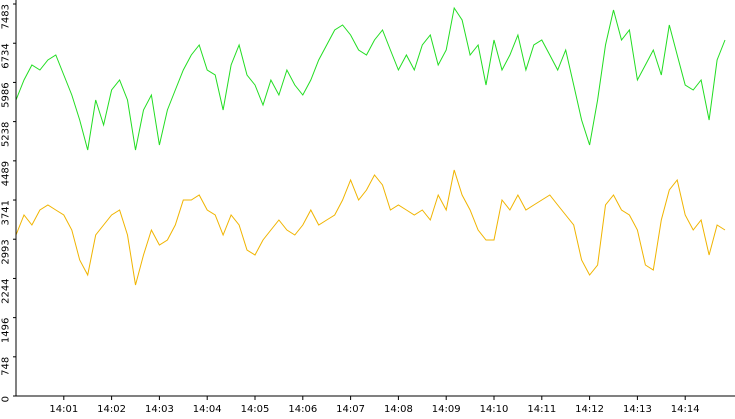  Describe the element at coordinates (111, 409) in the screenshot. I see `x-tick-label: 14:02` at that location.